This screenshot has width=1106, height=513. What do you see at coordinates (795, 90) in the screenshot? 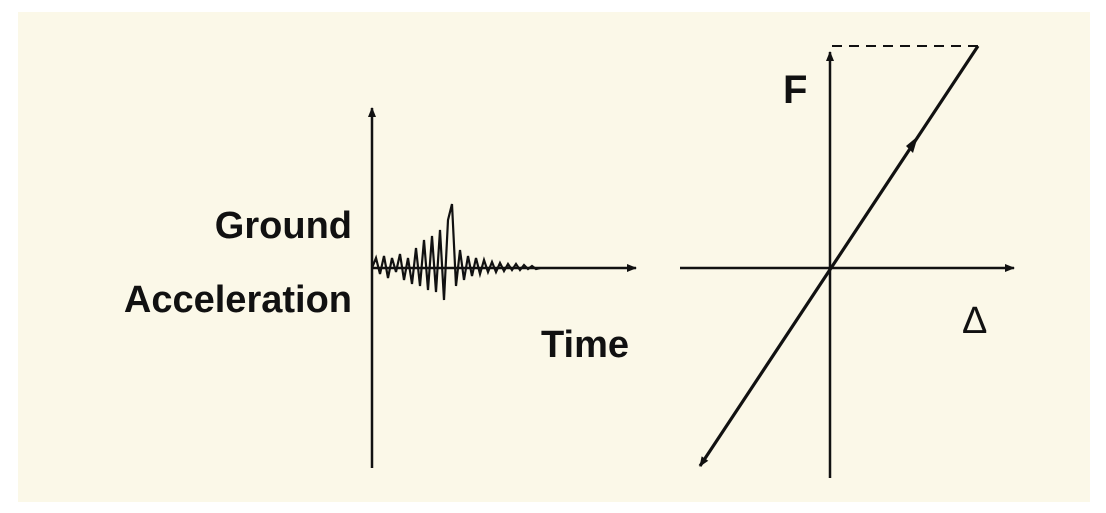
I see `force-label: F` at bounding box center [795, 90].